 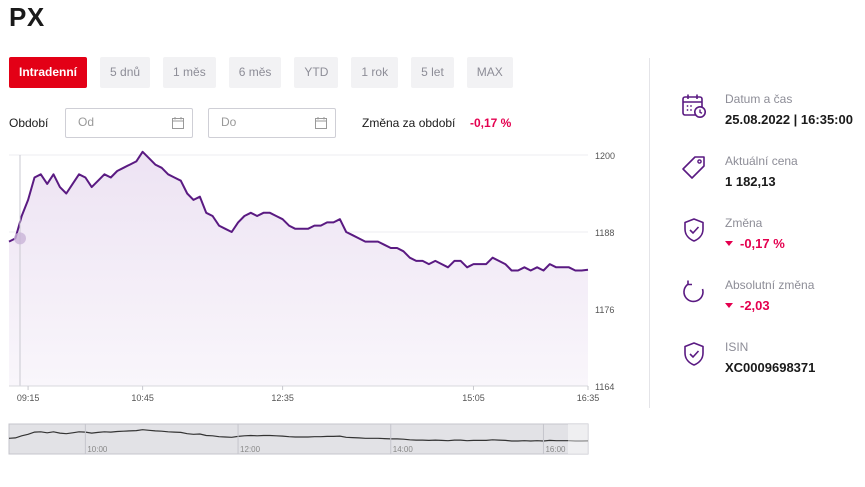 I want to click on date-from-field, so click(x=129, y=123).